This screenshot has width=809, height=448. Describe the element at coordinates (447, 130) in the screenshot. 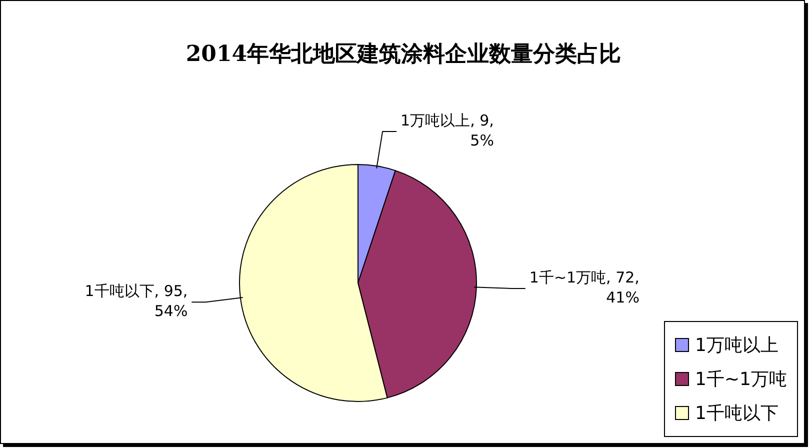

I see `data-label: 1万吨以上, 9, 5%` at that location.